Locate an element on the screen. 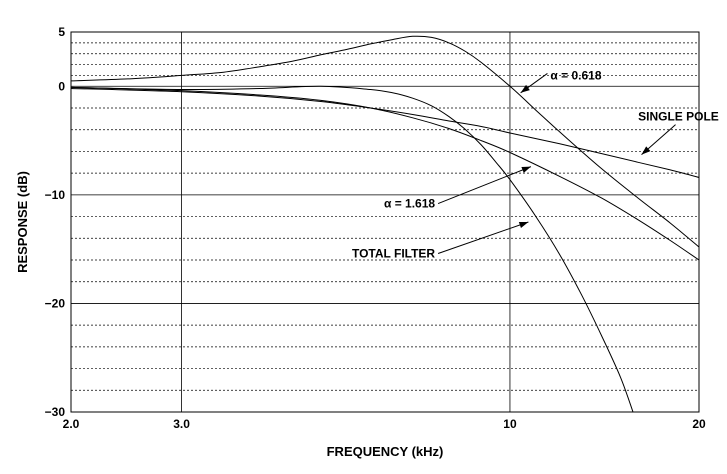 The width and height of the screenshot is (727, 474). x-axis-title: FREQUENCY (kHz) is located at coordinates (385, 451).